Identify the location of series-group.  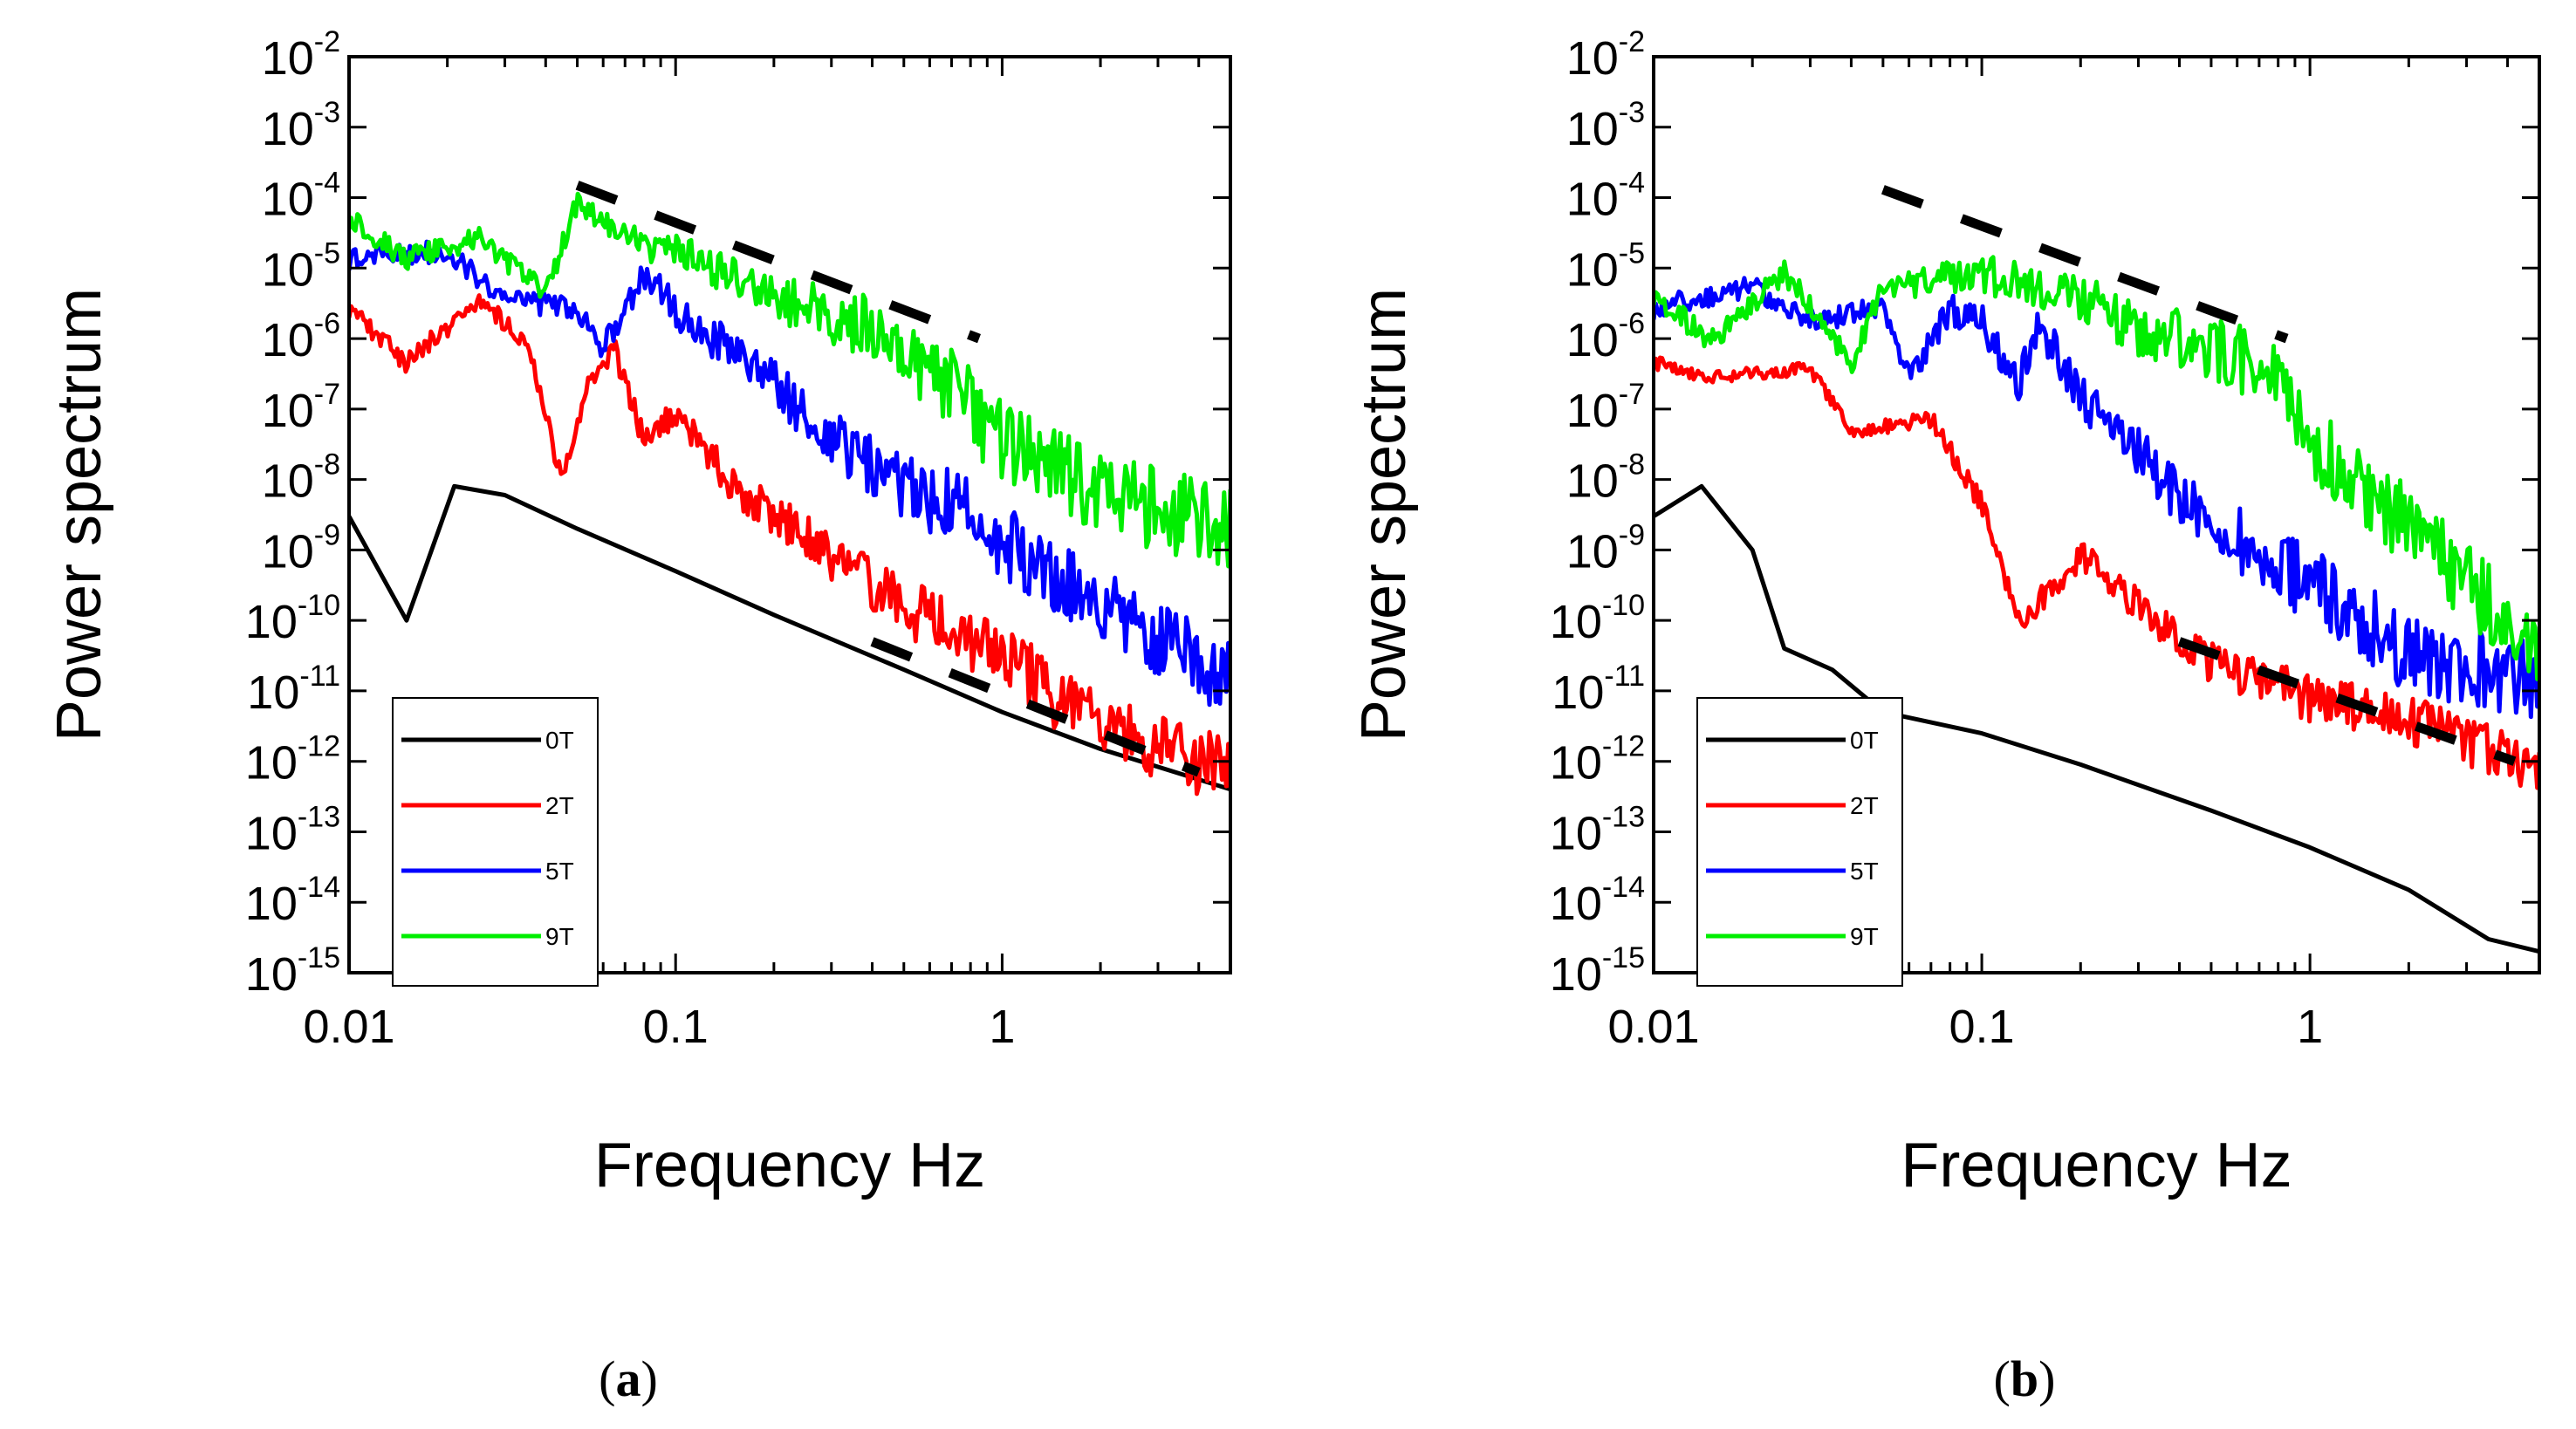
(789, 494).